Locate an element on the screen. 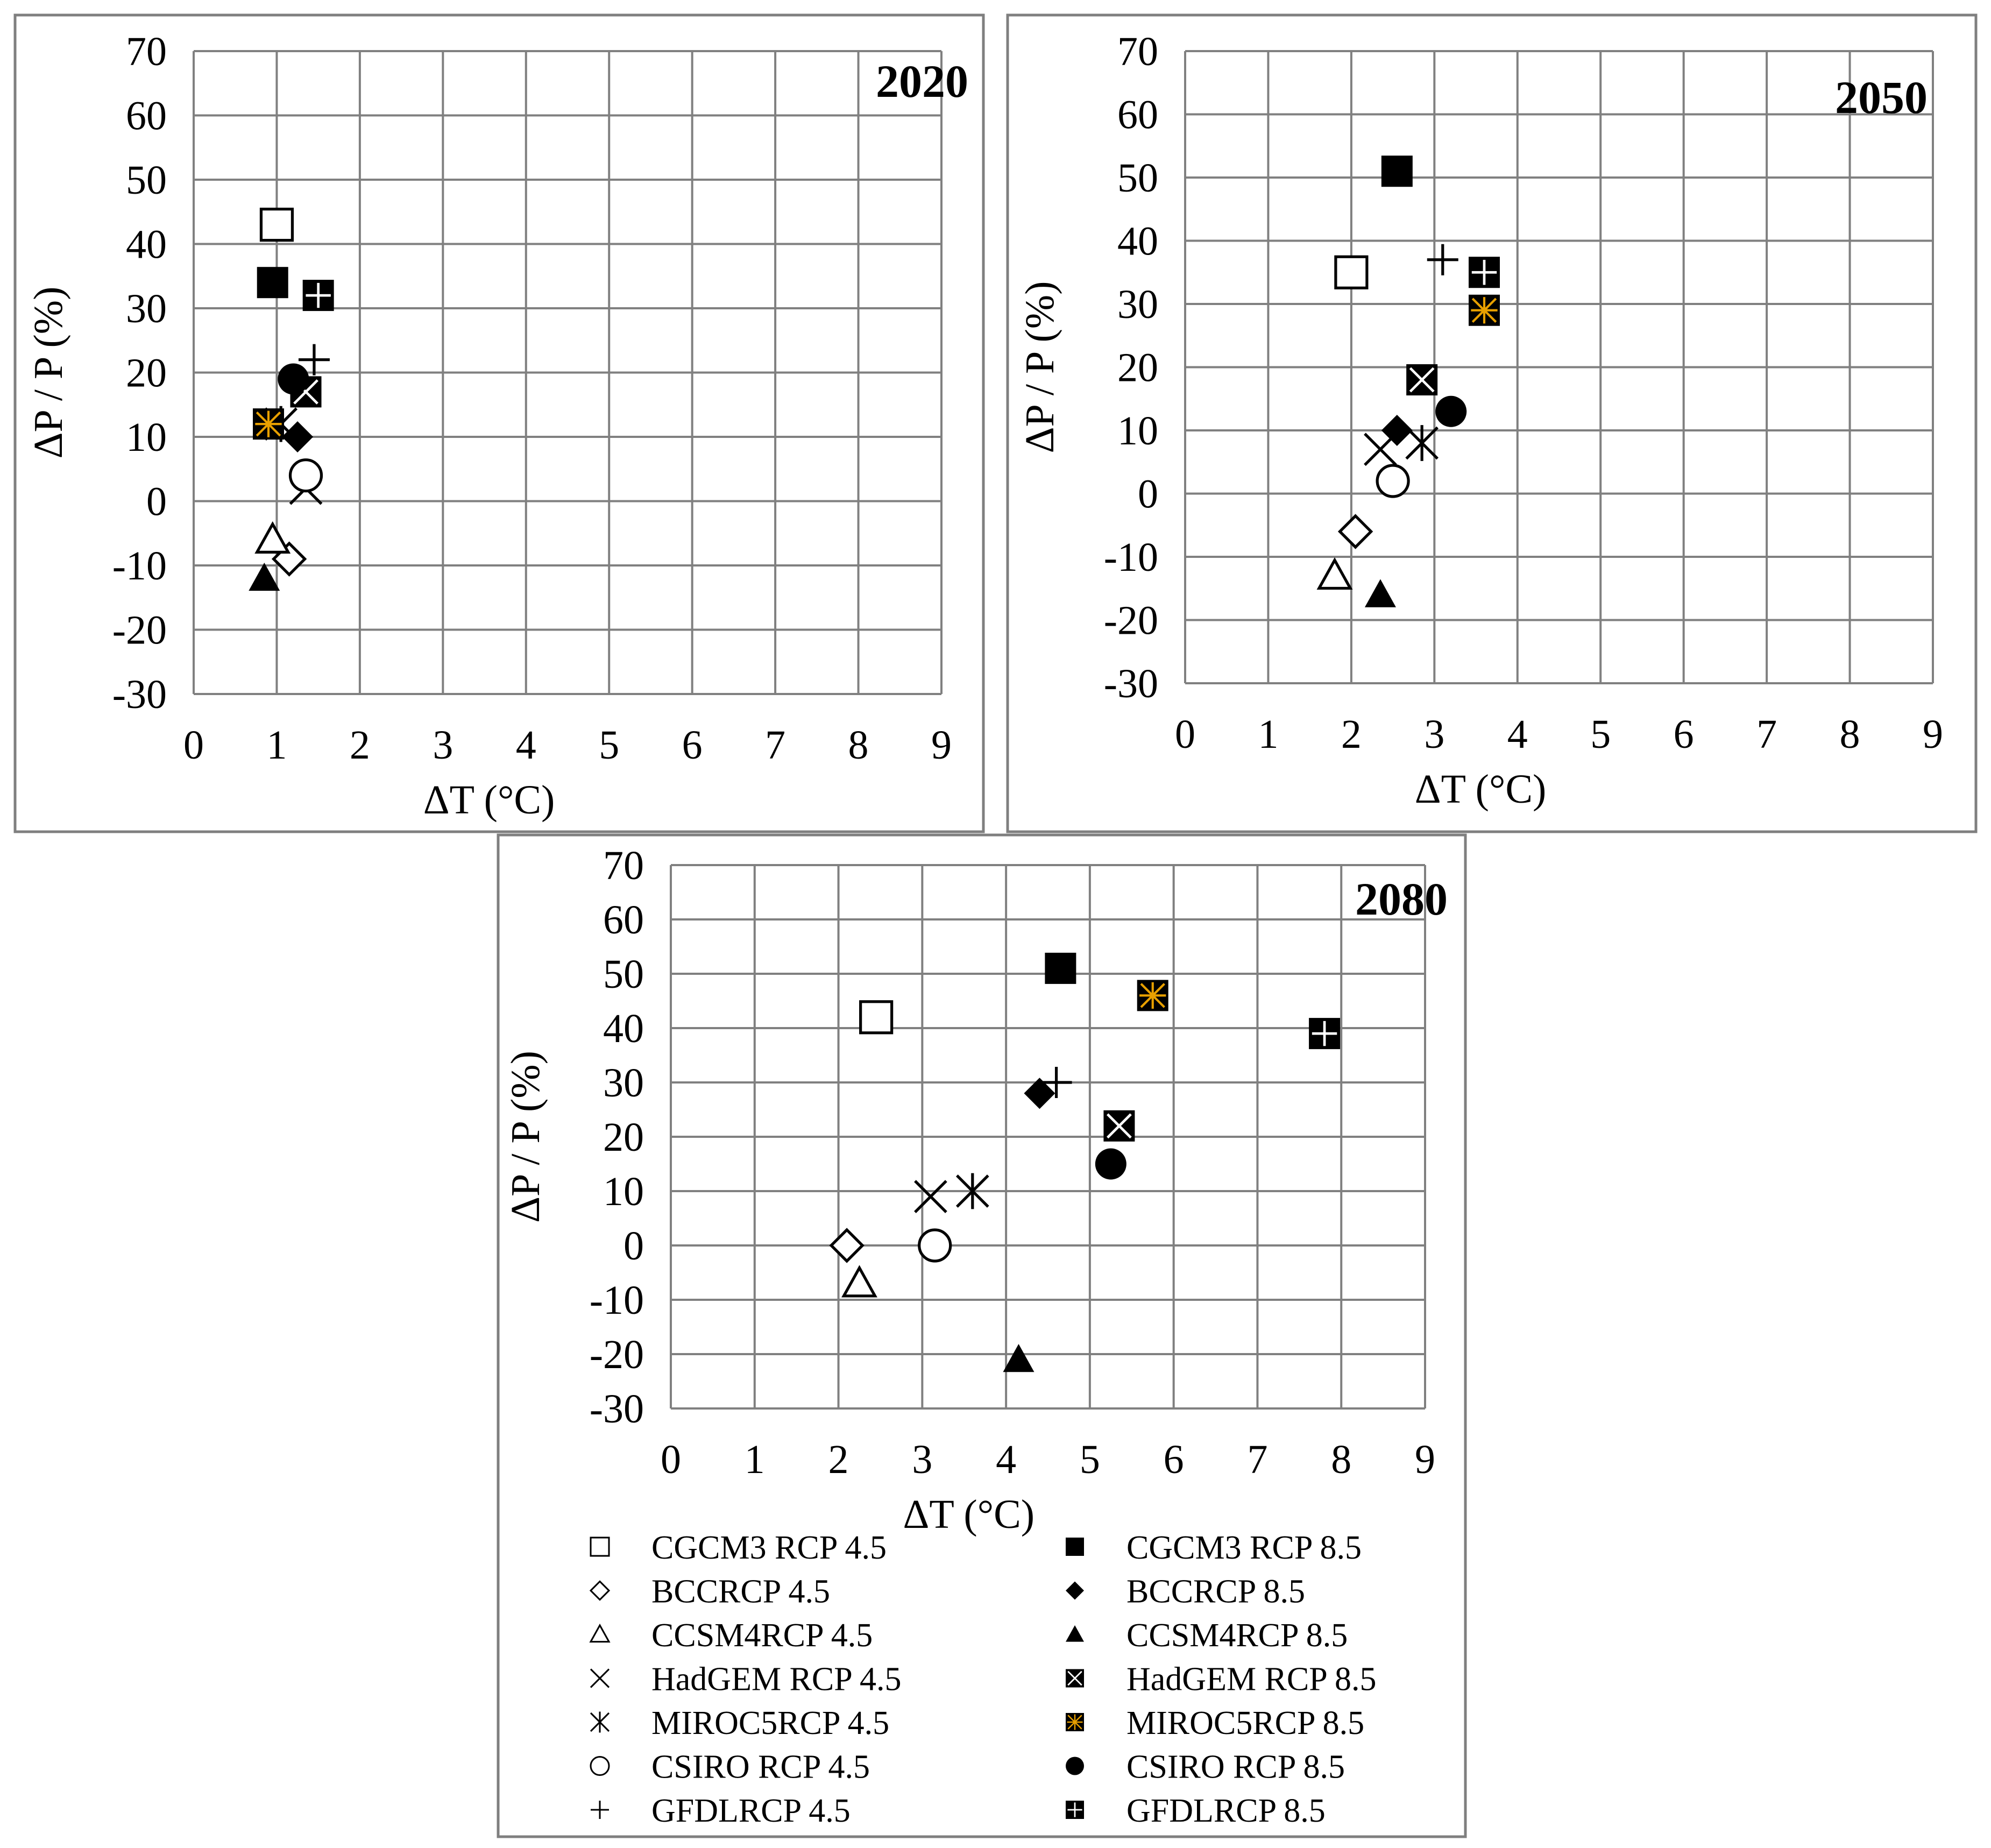  y-tick-label: 0 is located at coordinates (156, 501).